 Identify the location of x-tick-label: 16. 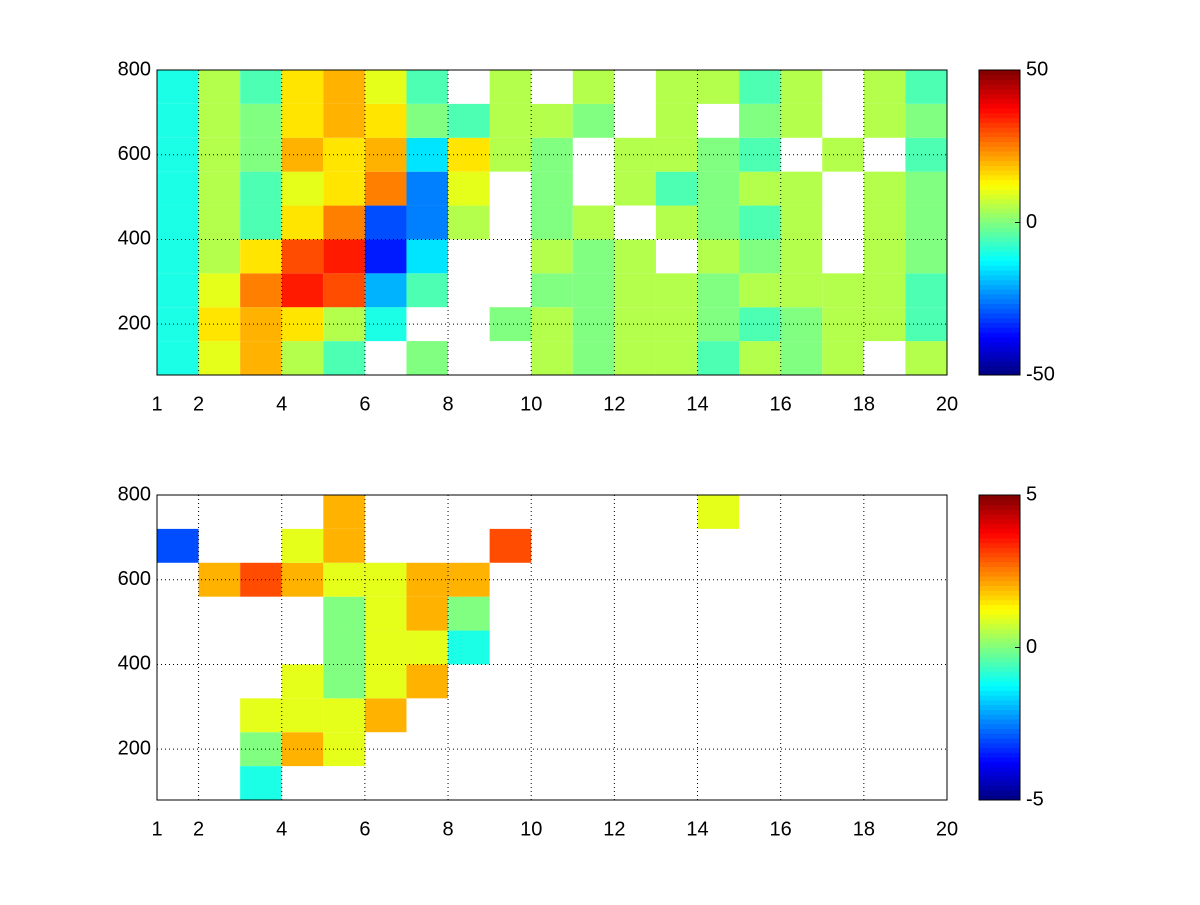
(781, 829).